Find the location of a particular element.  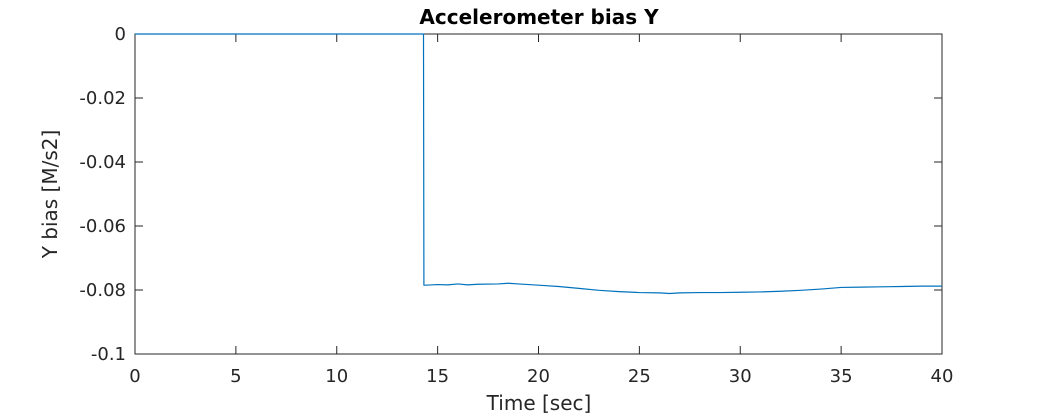

x-tick-label: 10 is located at coordinates (336, 376).